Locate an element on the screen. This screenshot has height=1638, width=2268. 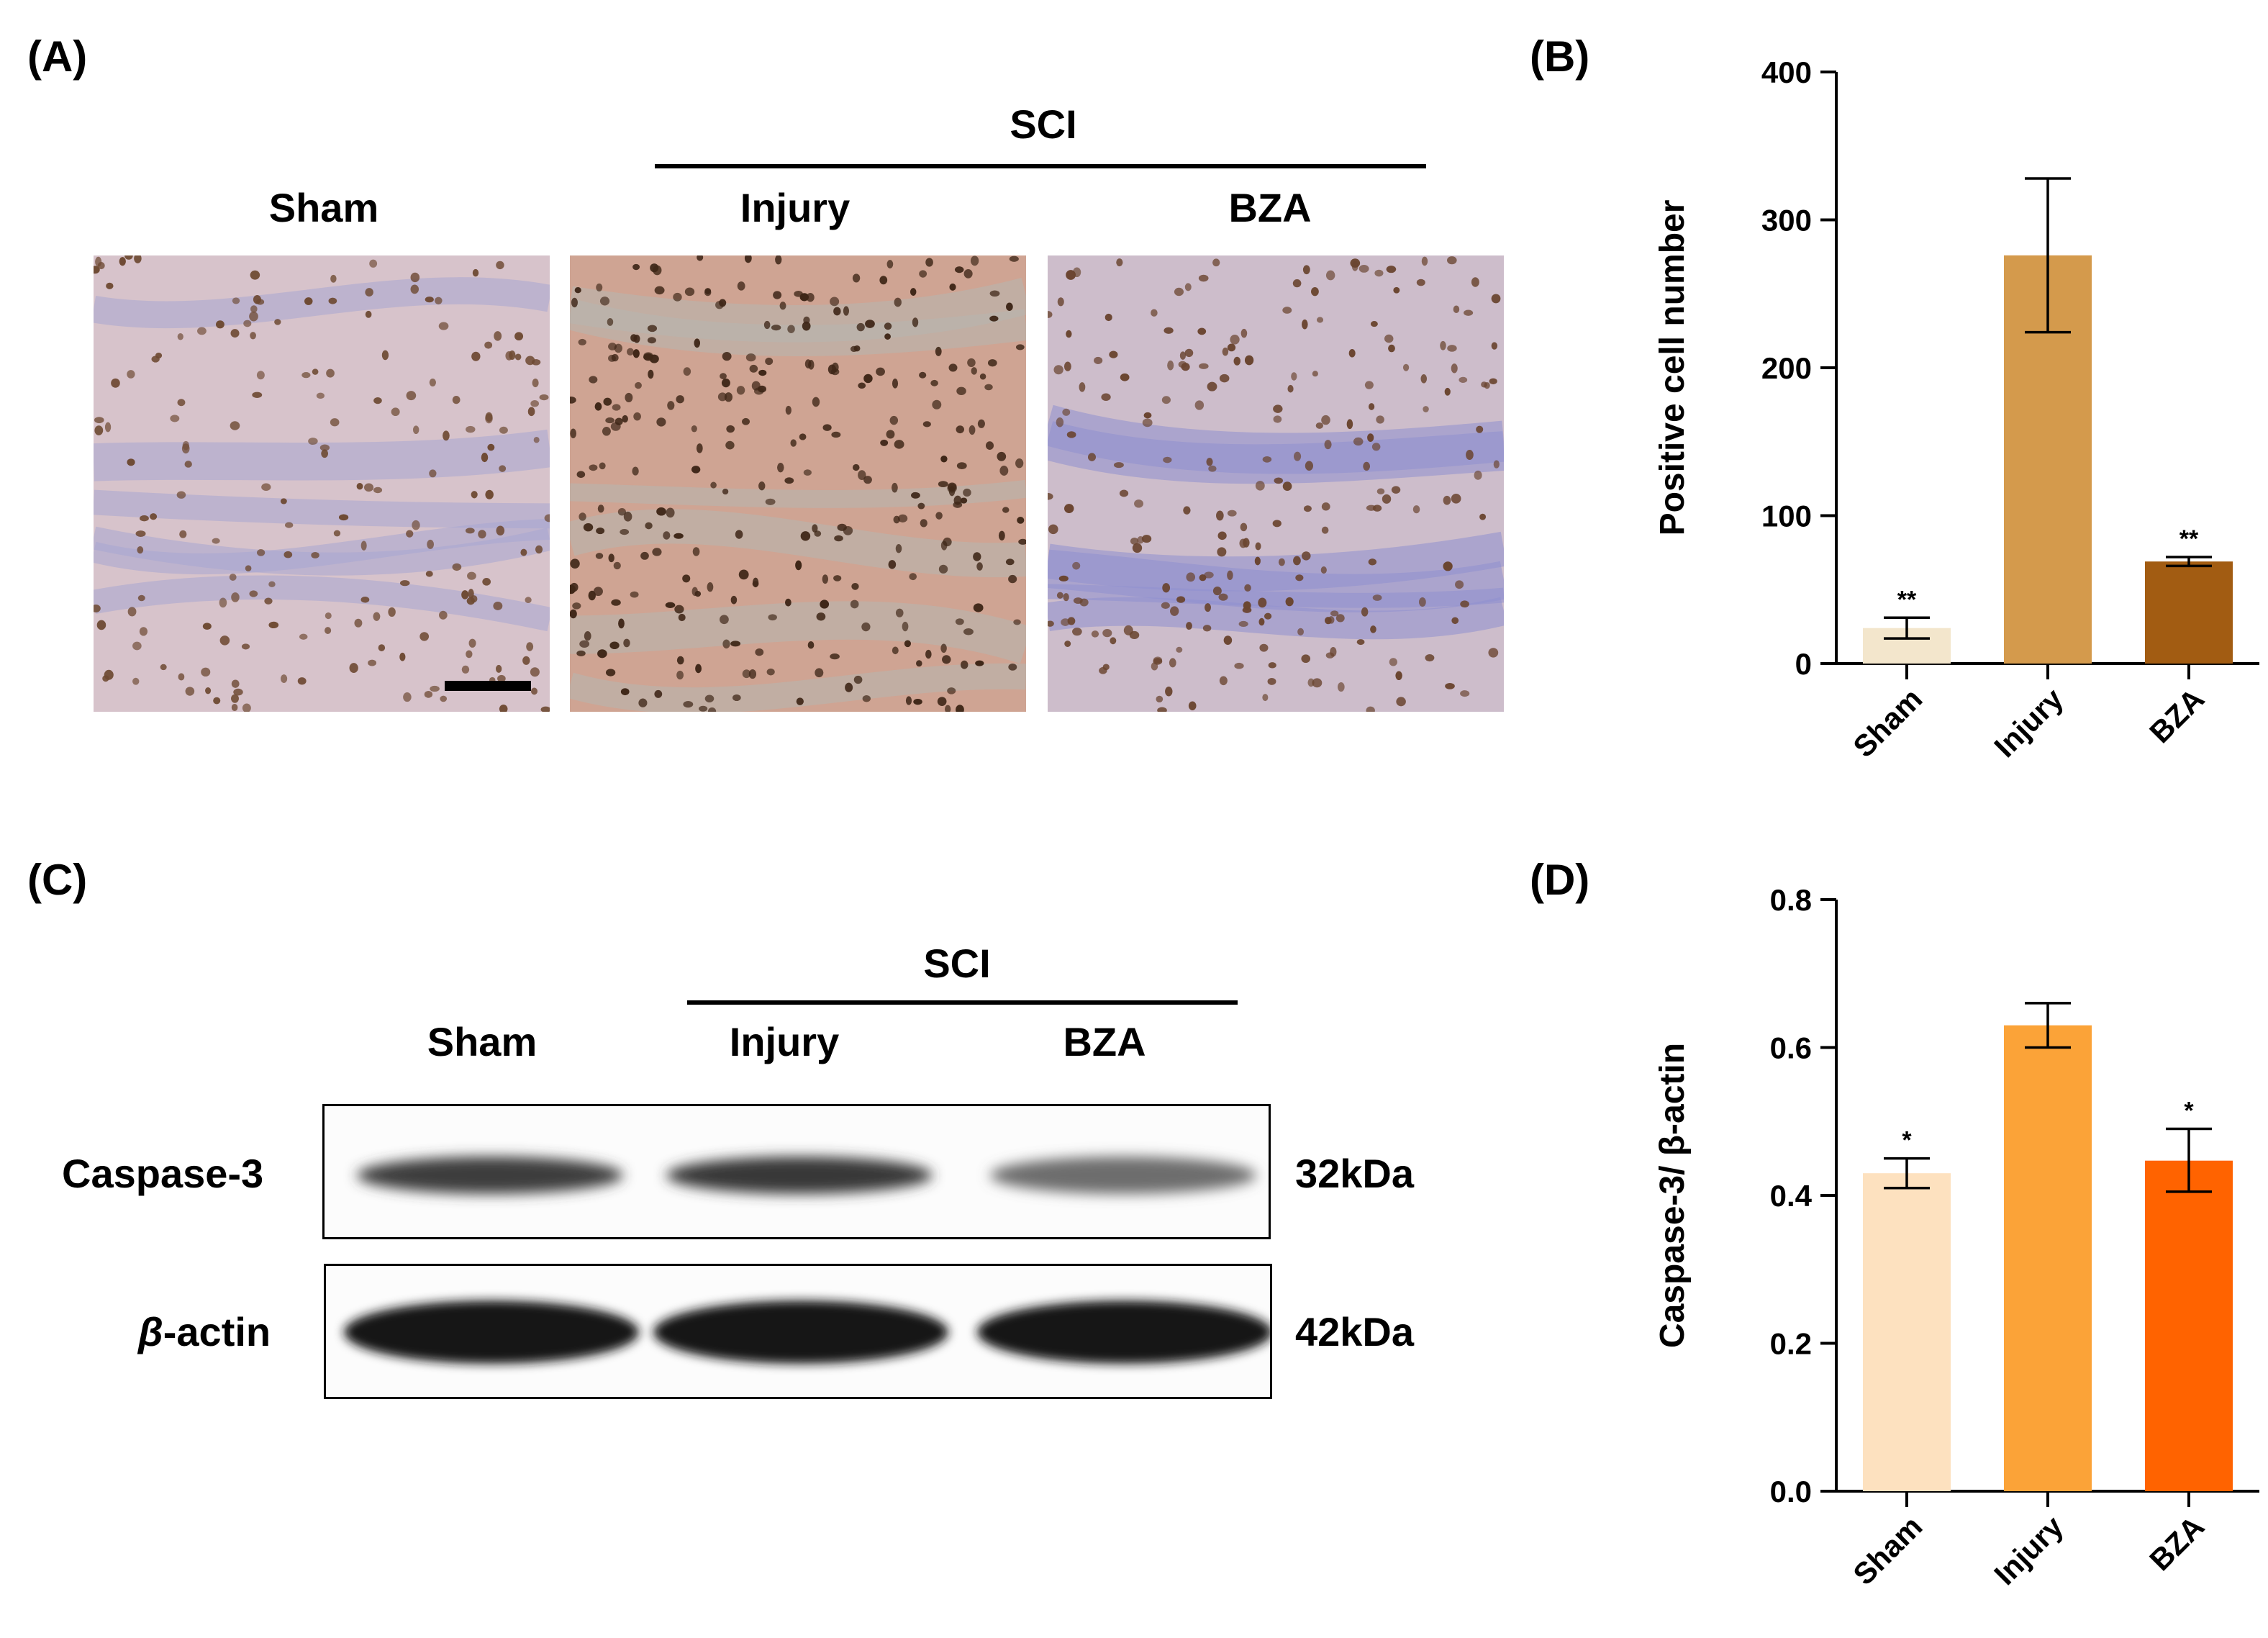
chart-b-y-tick-label: 0 is located at coordinates (1803, 664).